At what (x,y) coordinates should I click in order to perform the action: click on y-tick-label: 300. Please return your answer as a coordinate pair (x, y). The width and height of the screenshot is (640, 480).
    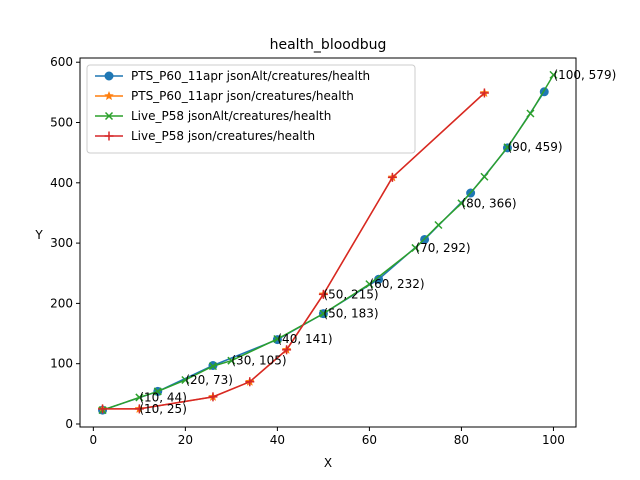
    Looking at the image, I should click on (61, 243).